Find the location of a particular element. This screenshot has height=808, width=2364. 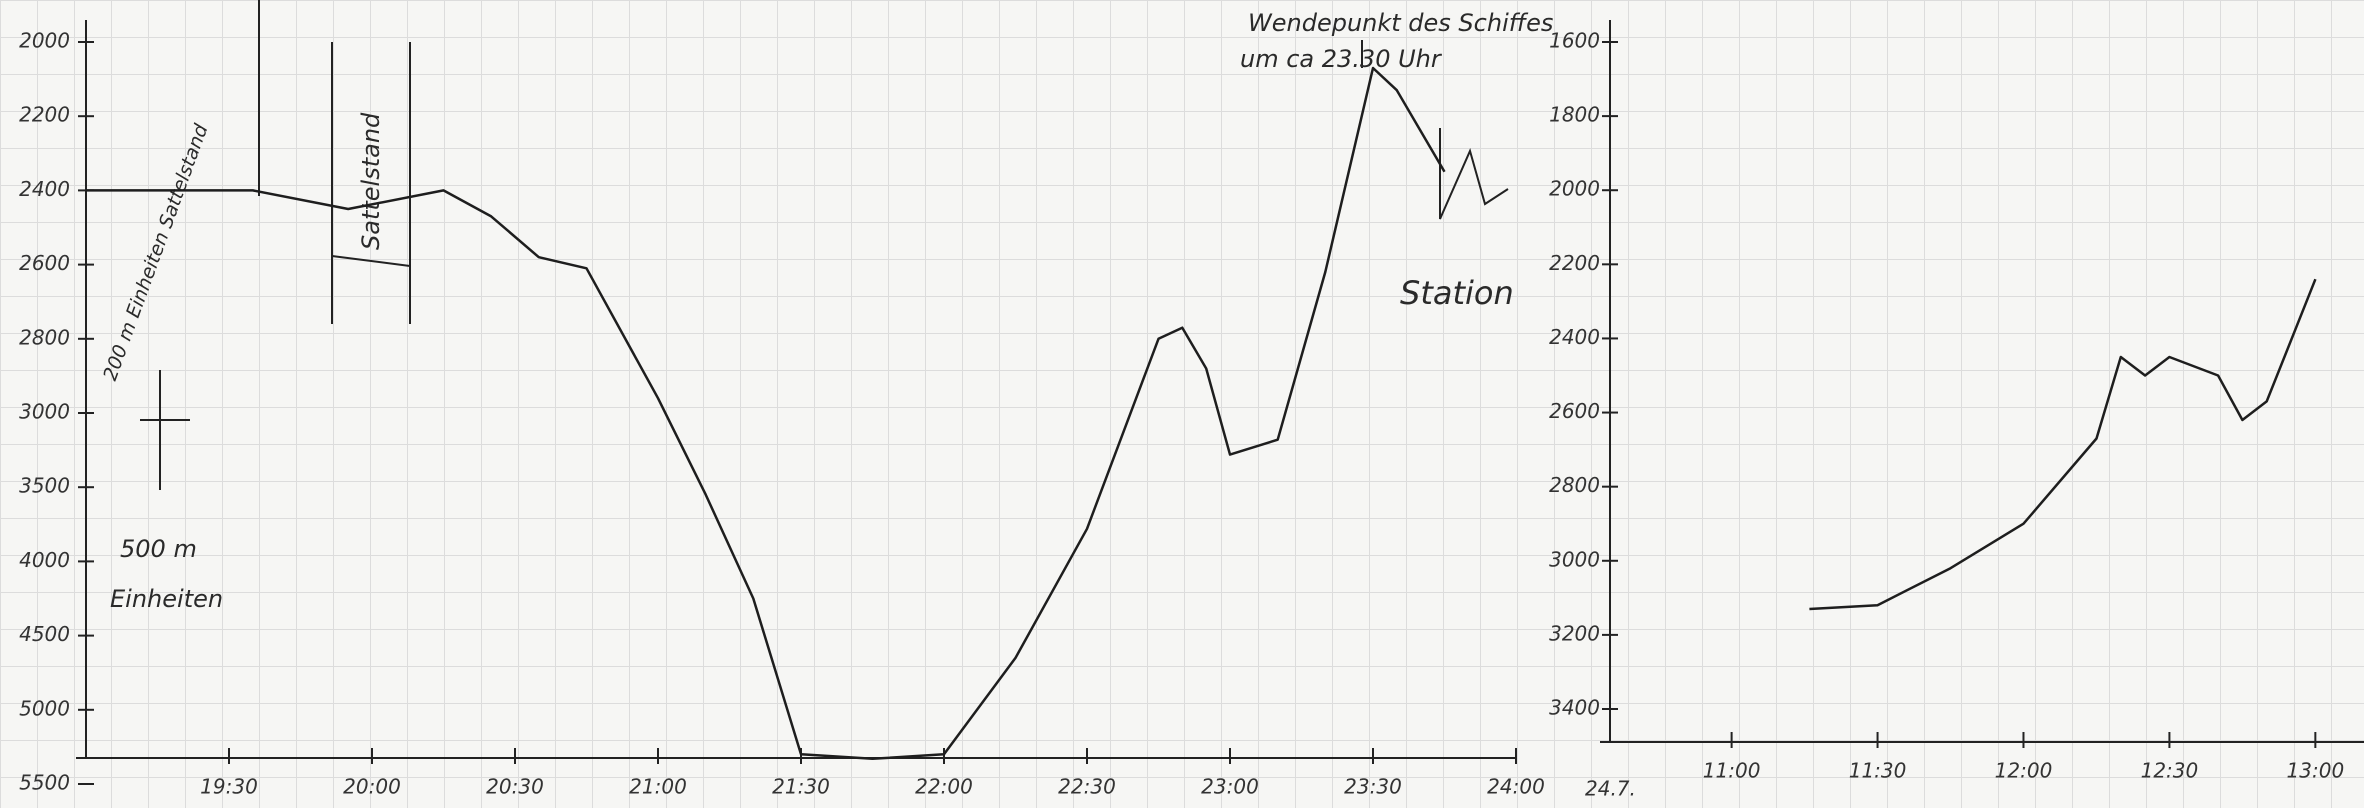

x-tick-label: 21:00 is located at coordinates (658, 787).